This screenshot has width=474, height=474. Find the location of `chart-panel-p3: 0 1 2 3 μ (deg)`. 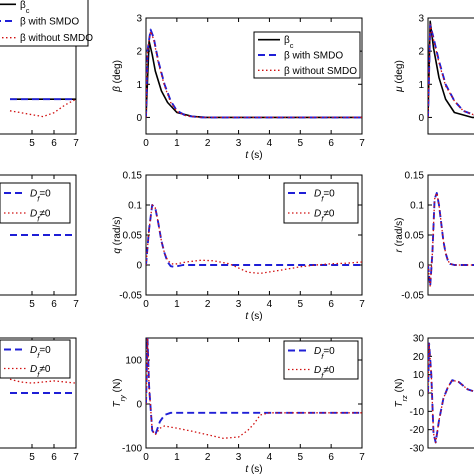

chart-panel-p3: 0 1 2 3 μ (deg) is located at coordinates (434, 74).